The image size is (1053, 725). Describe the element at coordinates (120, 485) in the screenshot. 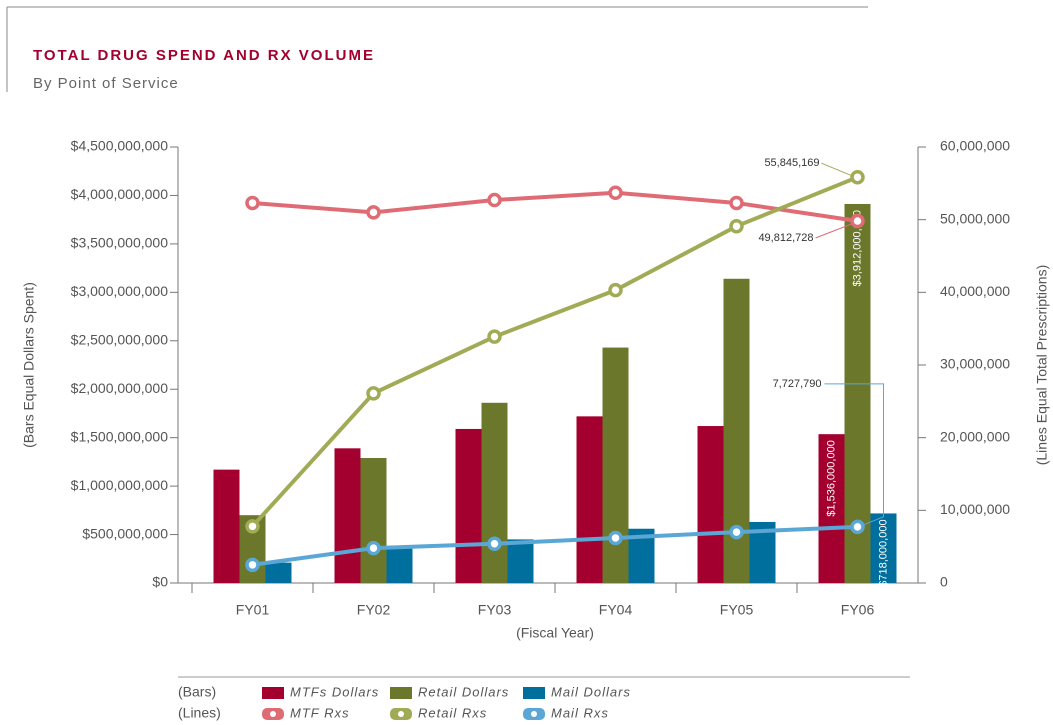

I see `y-tick-label: $1,000,000,000` at that location.